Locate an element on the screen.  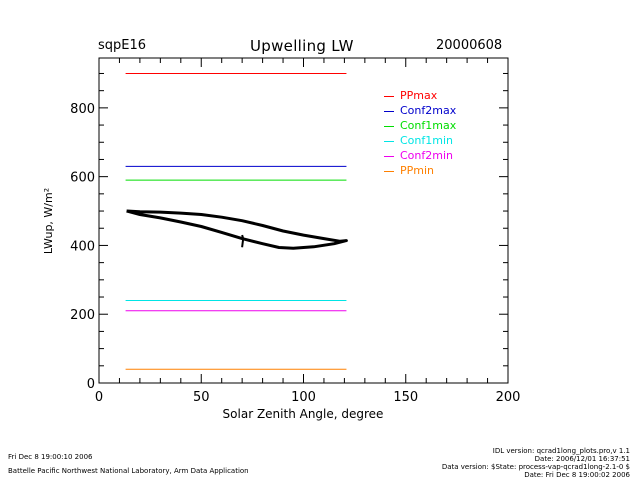
date-label: 20000608 is located at coordinates (469, 45).